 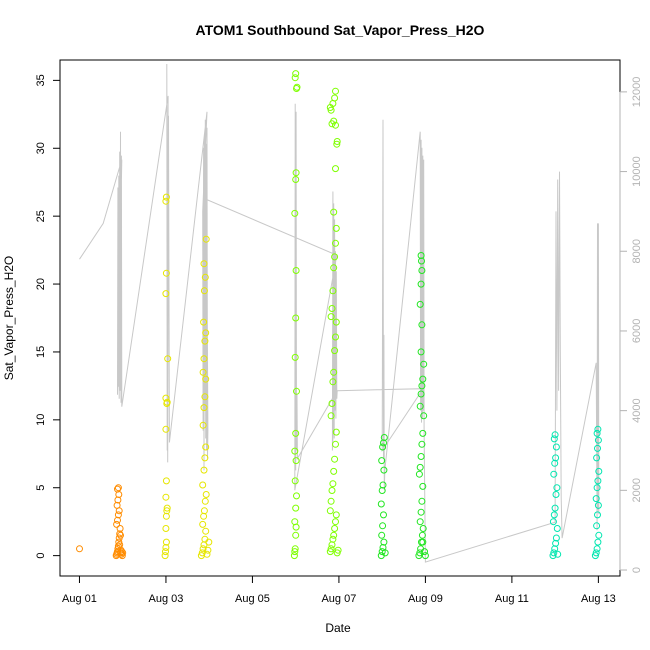 What do you see at coordinates (637, 331) in the screenshot?
I see `y2-tick-label: 6000` at bounding box center [637, 331].